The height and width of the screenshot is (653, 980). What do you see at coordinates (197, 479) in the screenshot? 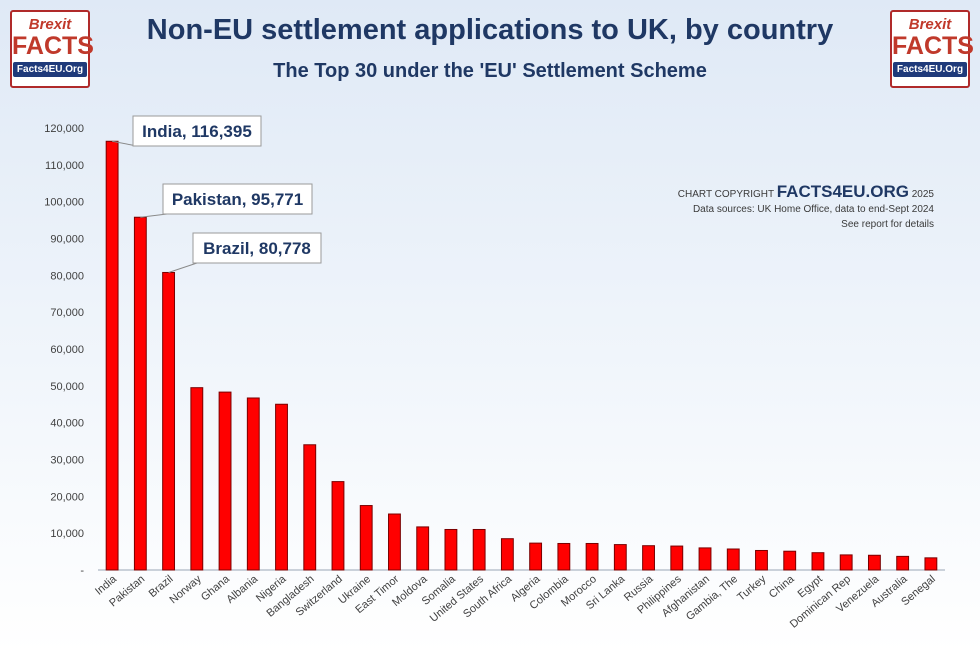
I see `bar-norway` at bounding box center [197, 479].